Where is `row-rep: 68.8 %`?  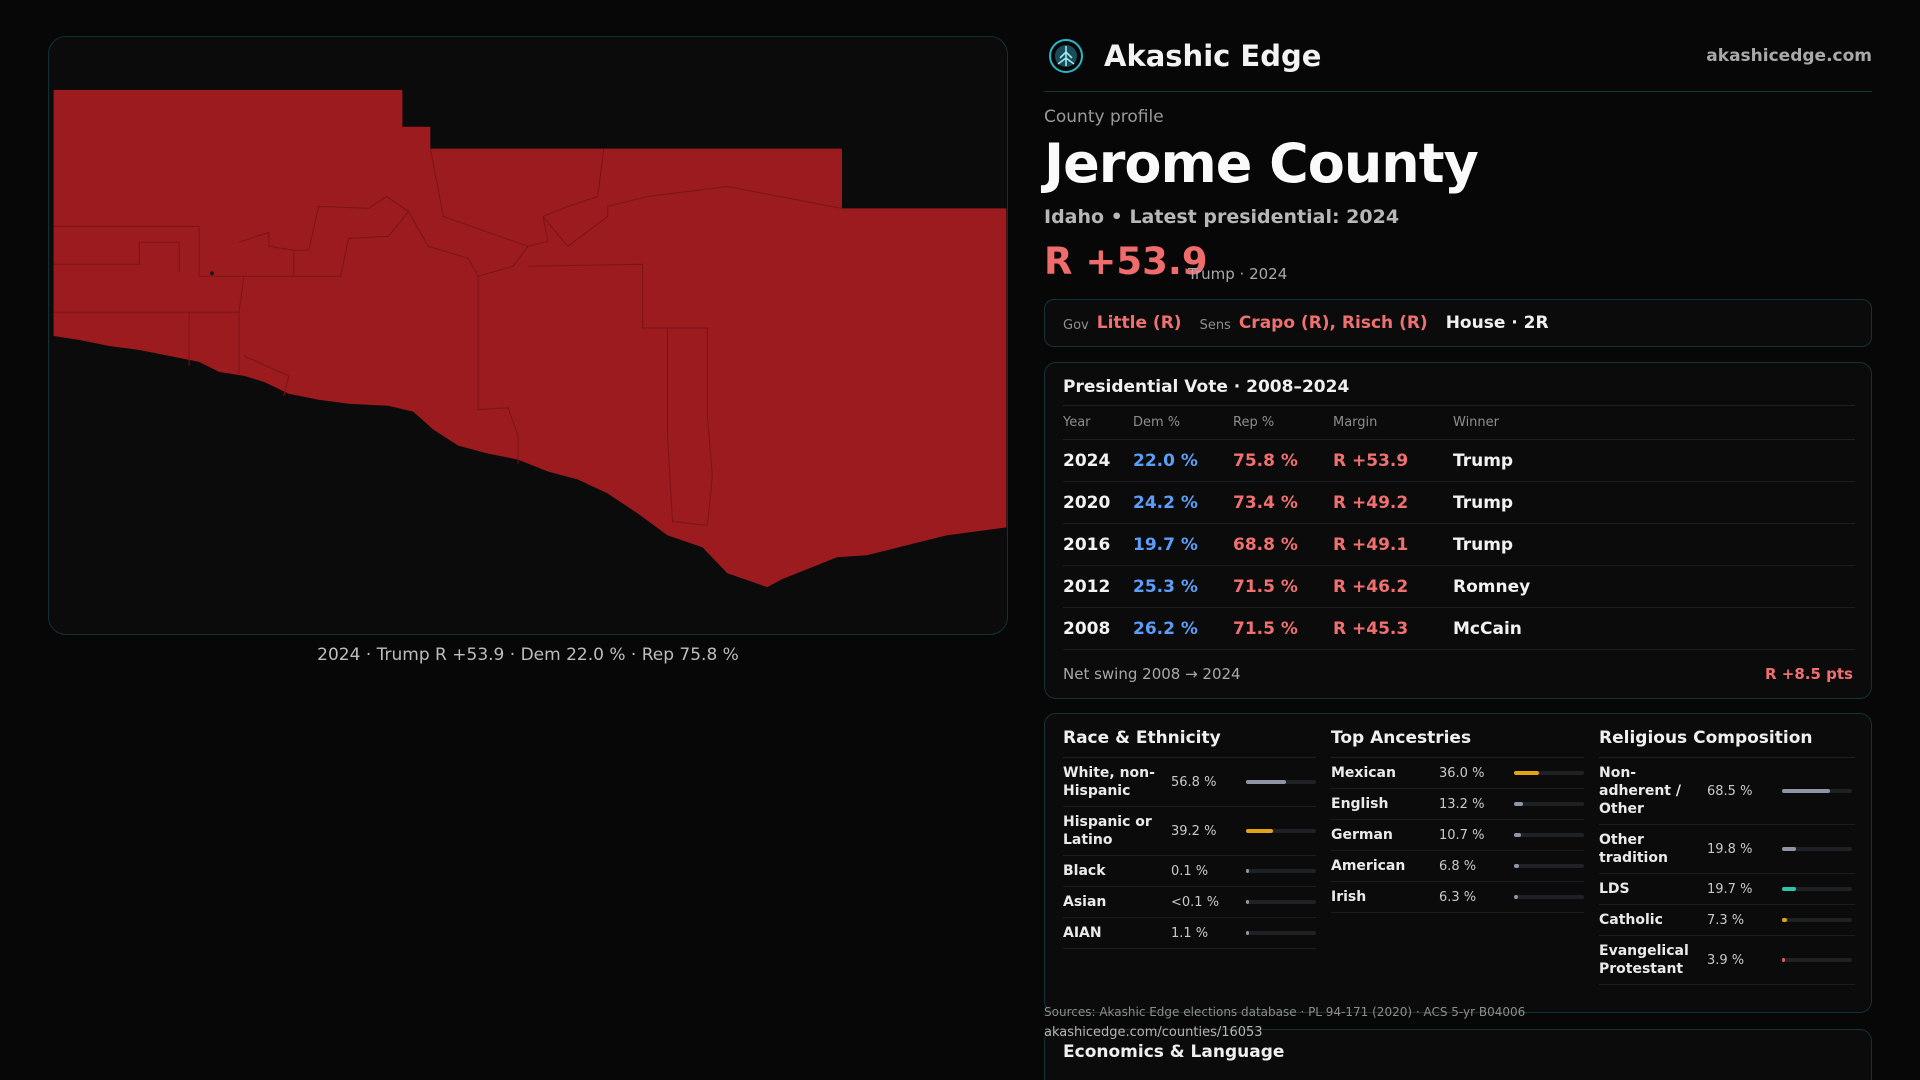 row-rep: 68.8 % is located at coordinates (1283, 544).